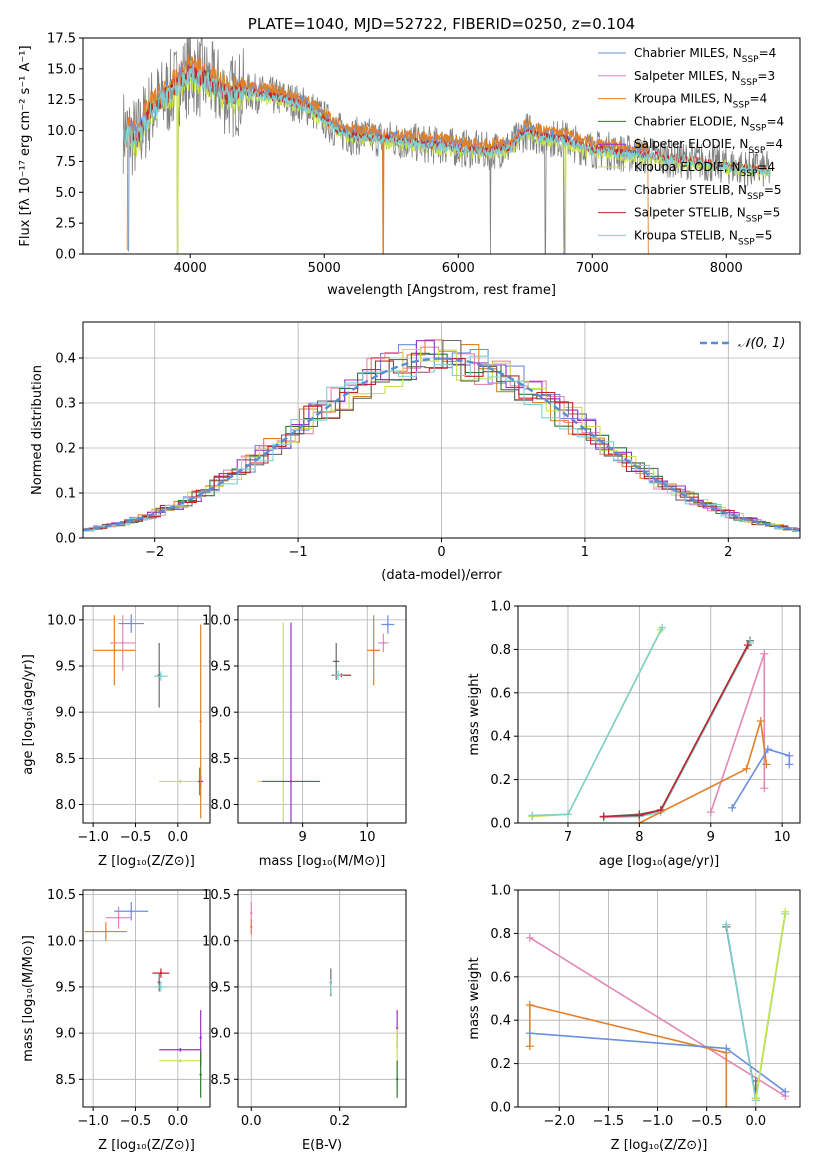  Describe the element at coordinates (298, 552) in the screenshot. I see `residuals-xtick-label: −1` at that location.